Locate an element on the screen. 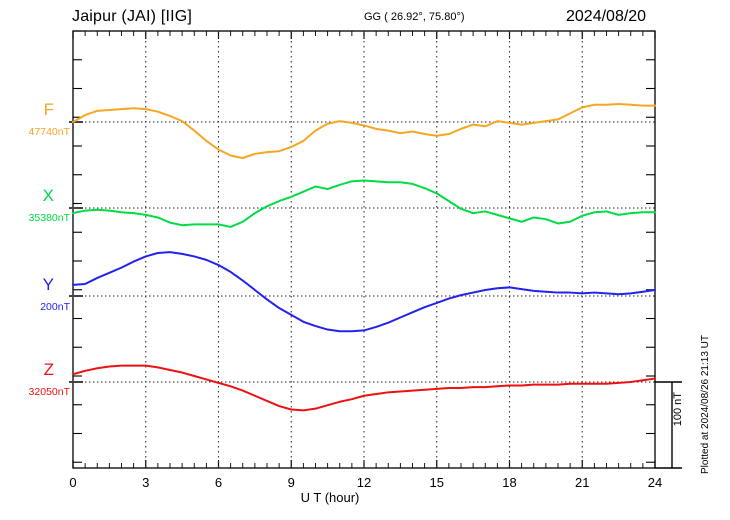  trace-x is located at coordinates (364, 203).